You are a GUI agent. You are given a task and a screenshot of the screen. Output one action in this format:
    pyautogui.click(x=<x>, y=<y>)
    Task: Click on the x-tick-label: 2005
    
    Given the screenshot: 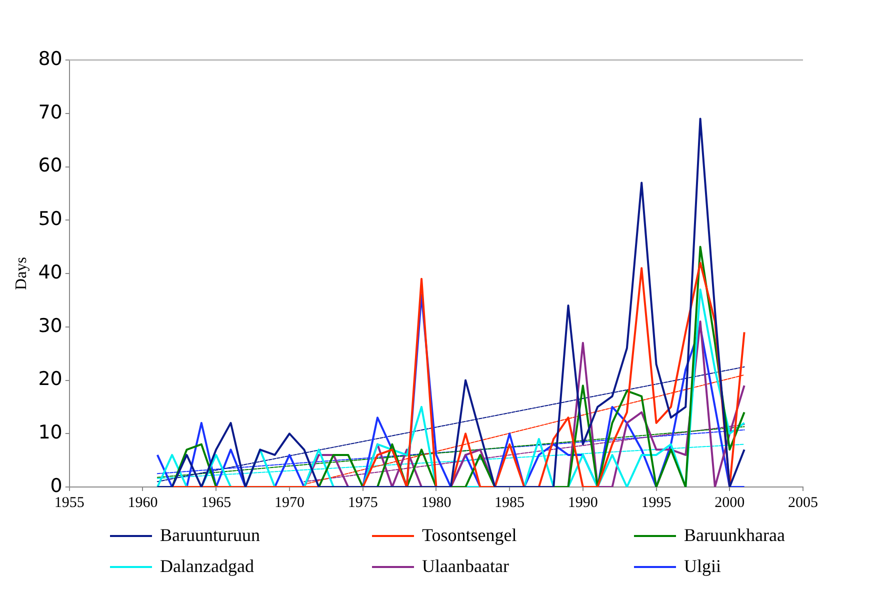 What is the action you would take?
    pyautogui.click(x=803, y=502)
    